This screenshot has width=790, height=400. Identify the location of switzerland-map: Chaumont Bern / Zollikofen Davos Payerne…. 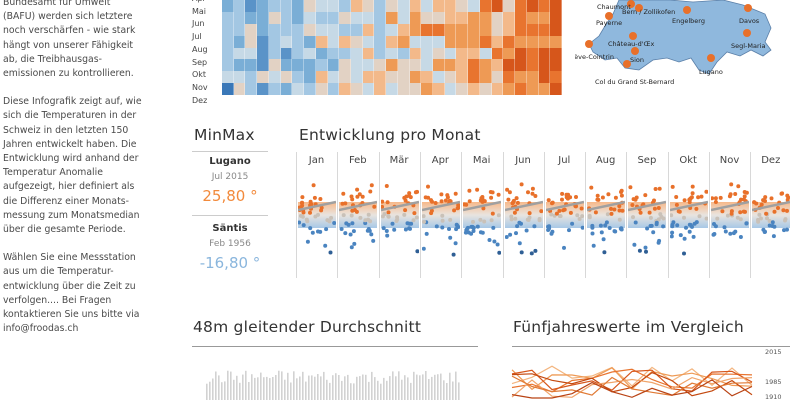
(668, 46).